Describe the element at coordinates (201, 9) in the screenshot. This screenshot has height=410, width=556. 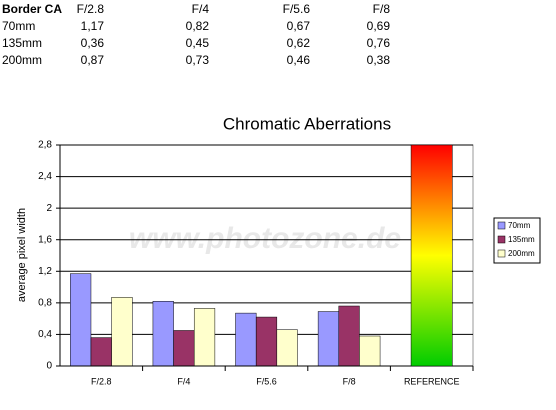
I see `table-header: F/4` at that location.